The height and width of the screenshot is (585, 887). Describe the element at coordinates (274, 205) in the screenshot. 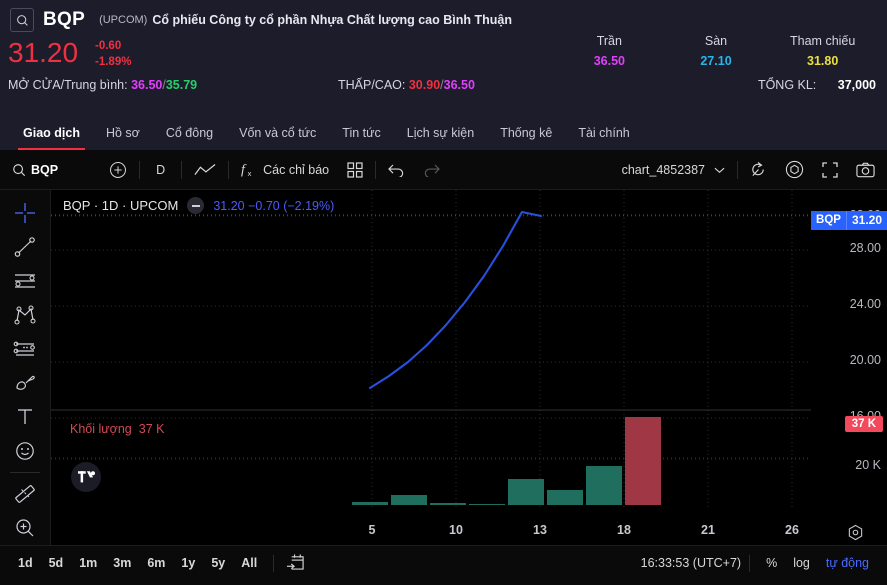

I see `legend-quote: 31.20 −0.70 (−2.19%)` at that location.